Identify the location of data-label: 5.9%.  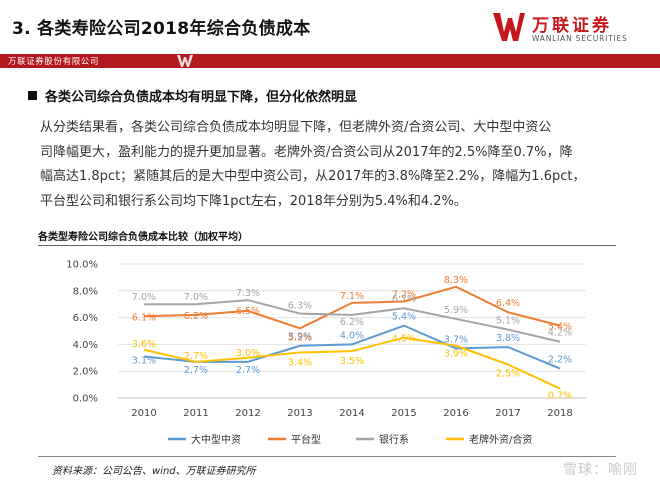
(456, 310).